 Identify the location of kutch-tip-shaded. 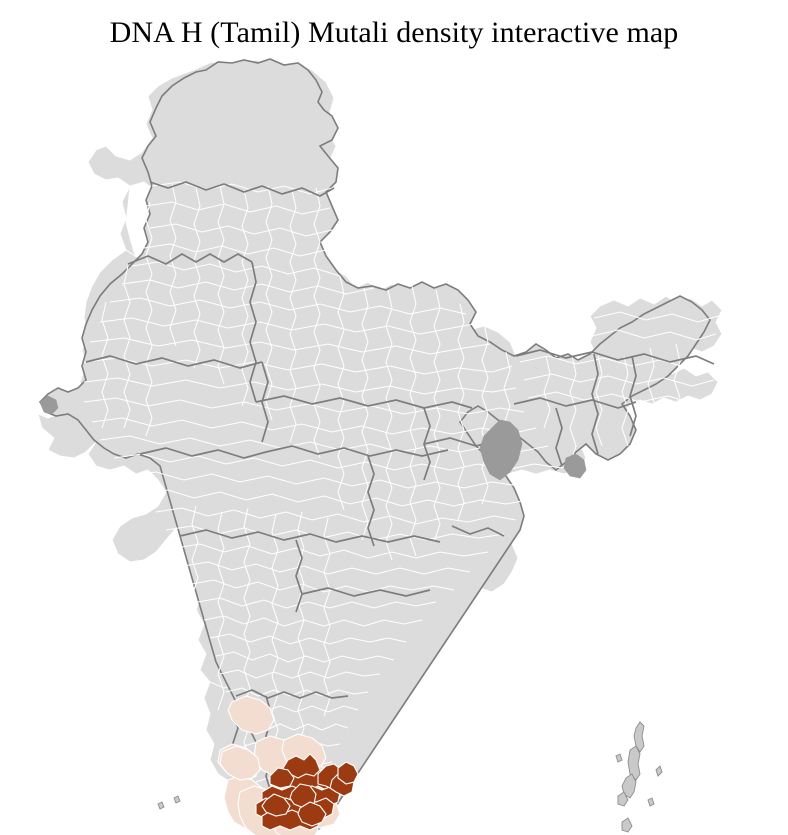
(49, 405).